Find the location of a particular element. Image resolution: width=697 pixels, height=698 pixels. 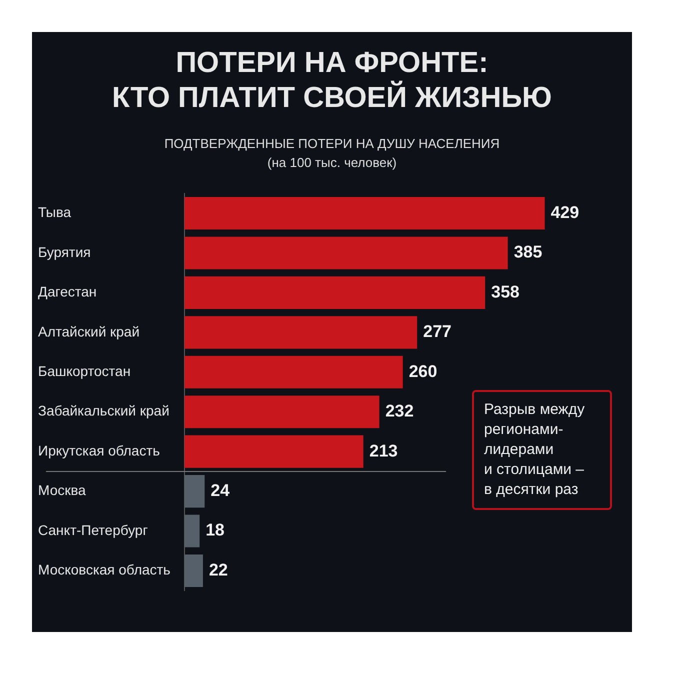

y-tick-label: Московская область is located at coordinates (104, 570).